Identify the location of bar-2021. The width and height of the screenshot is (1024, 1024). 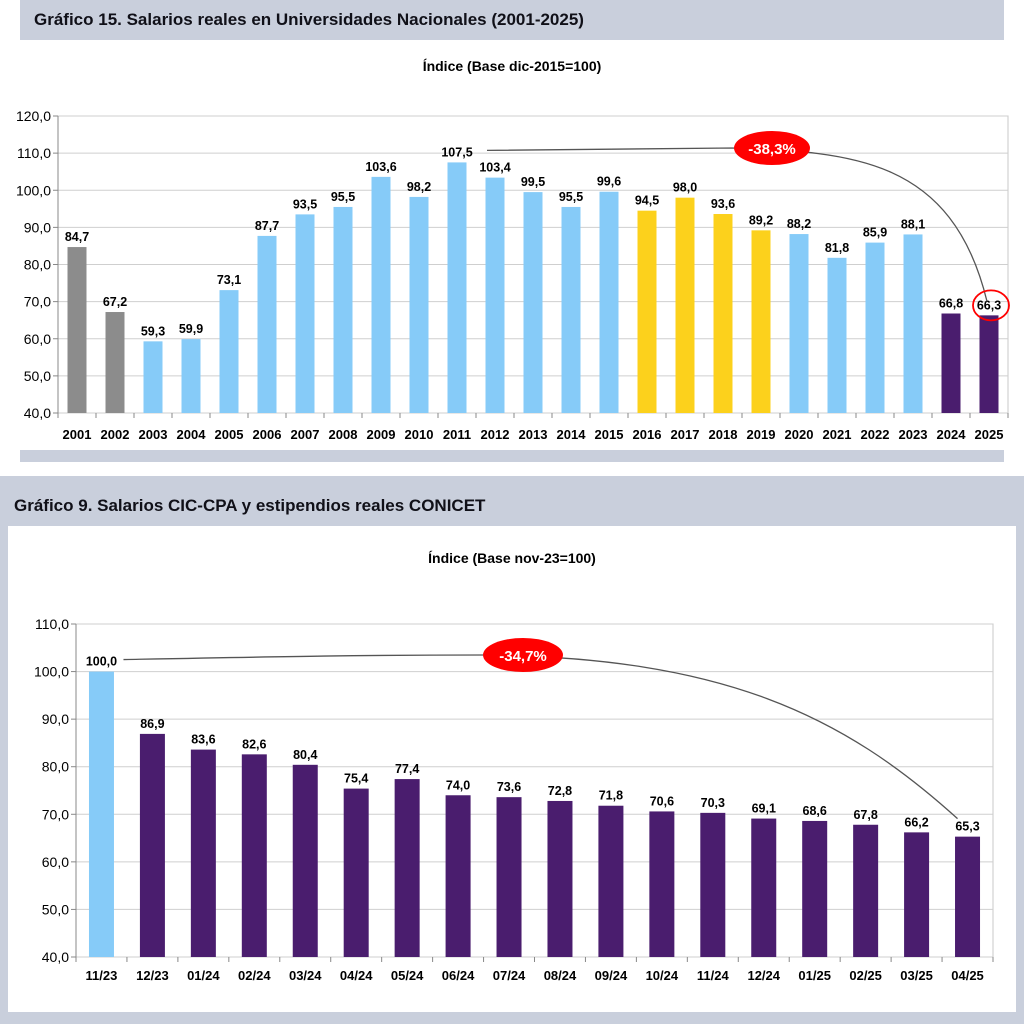
(837, 335).